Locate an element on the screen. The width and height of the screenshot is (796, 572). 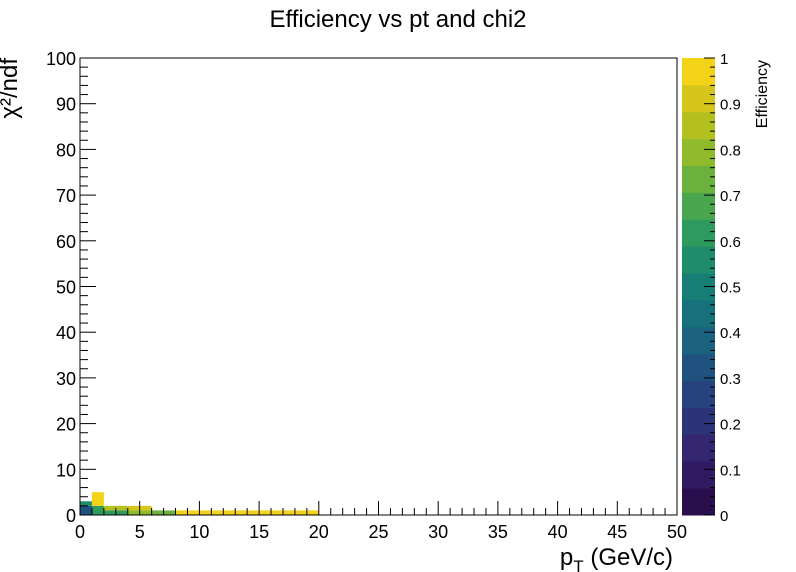
color-scale-tick-label: 0 is located at coordinates (724, 516).